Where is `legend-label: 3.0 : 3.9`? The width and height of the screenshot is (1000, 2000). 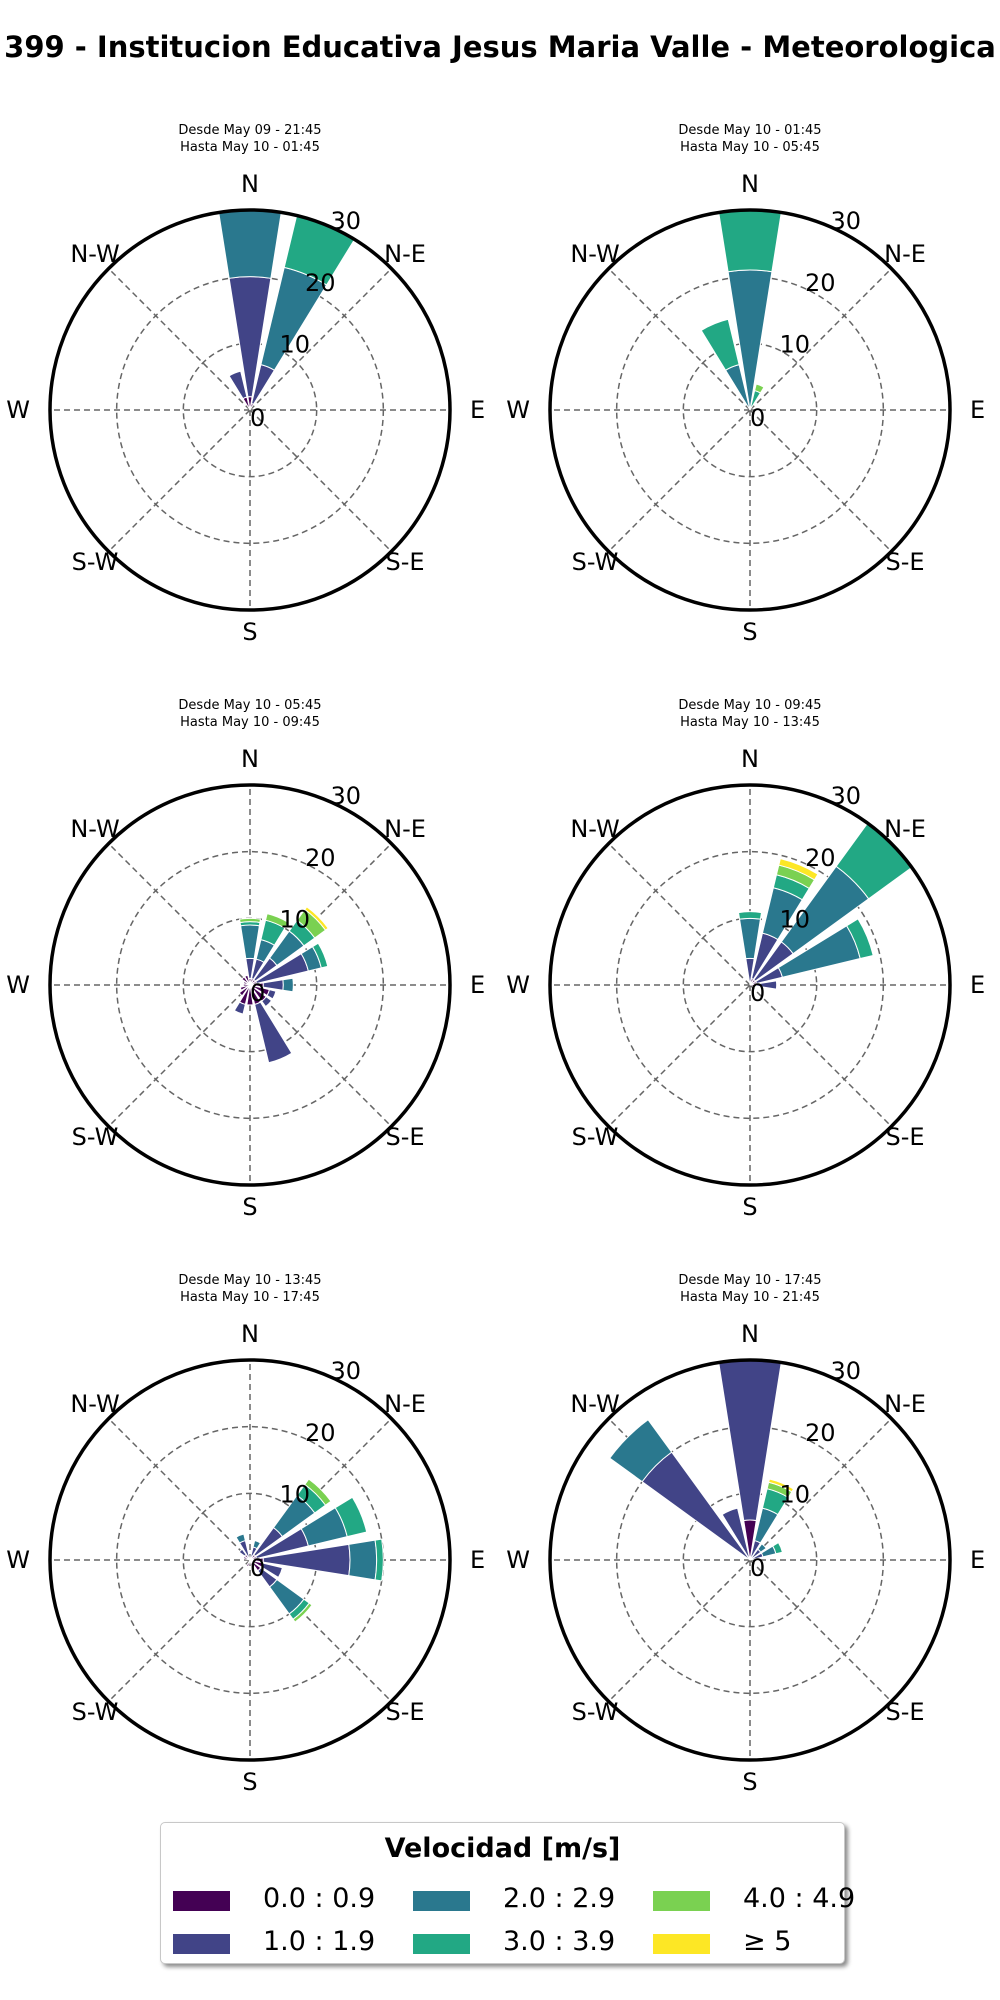
legend-label: 3.0 : 3.9 is located at coordinates (559, 1941).